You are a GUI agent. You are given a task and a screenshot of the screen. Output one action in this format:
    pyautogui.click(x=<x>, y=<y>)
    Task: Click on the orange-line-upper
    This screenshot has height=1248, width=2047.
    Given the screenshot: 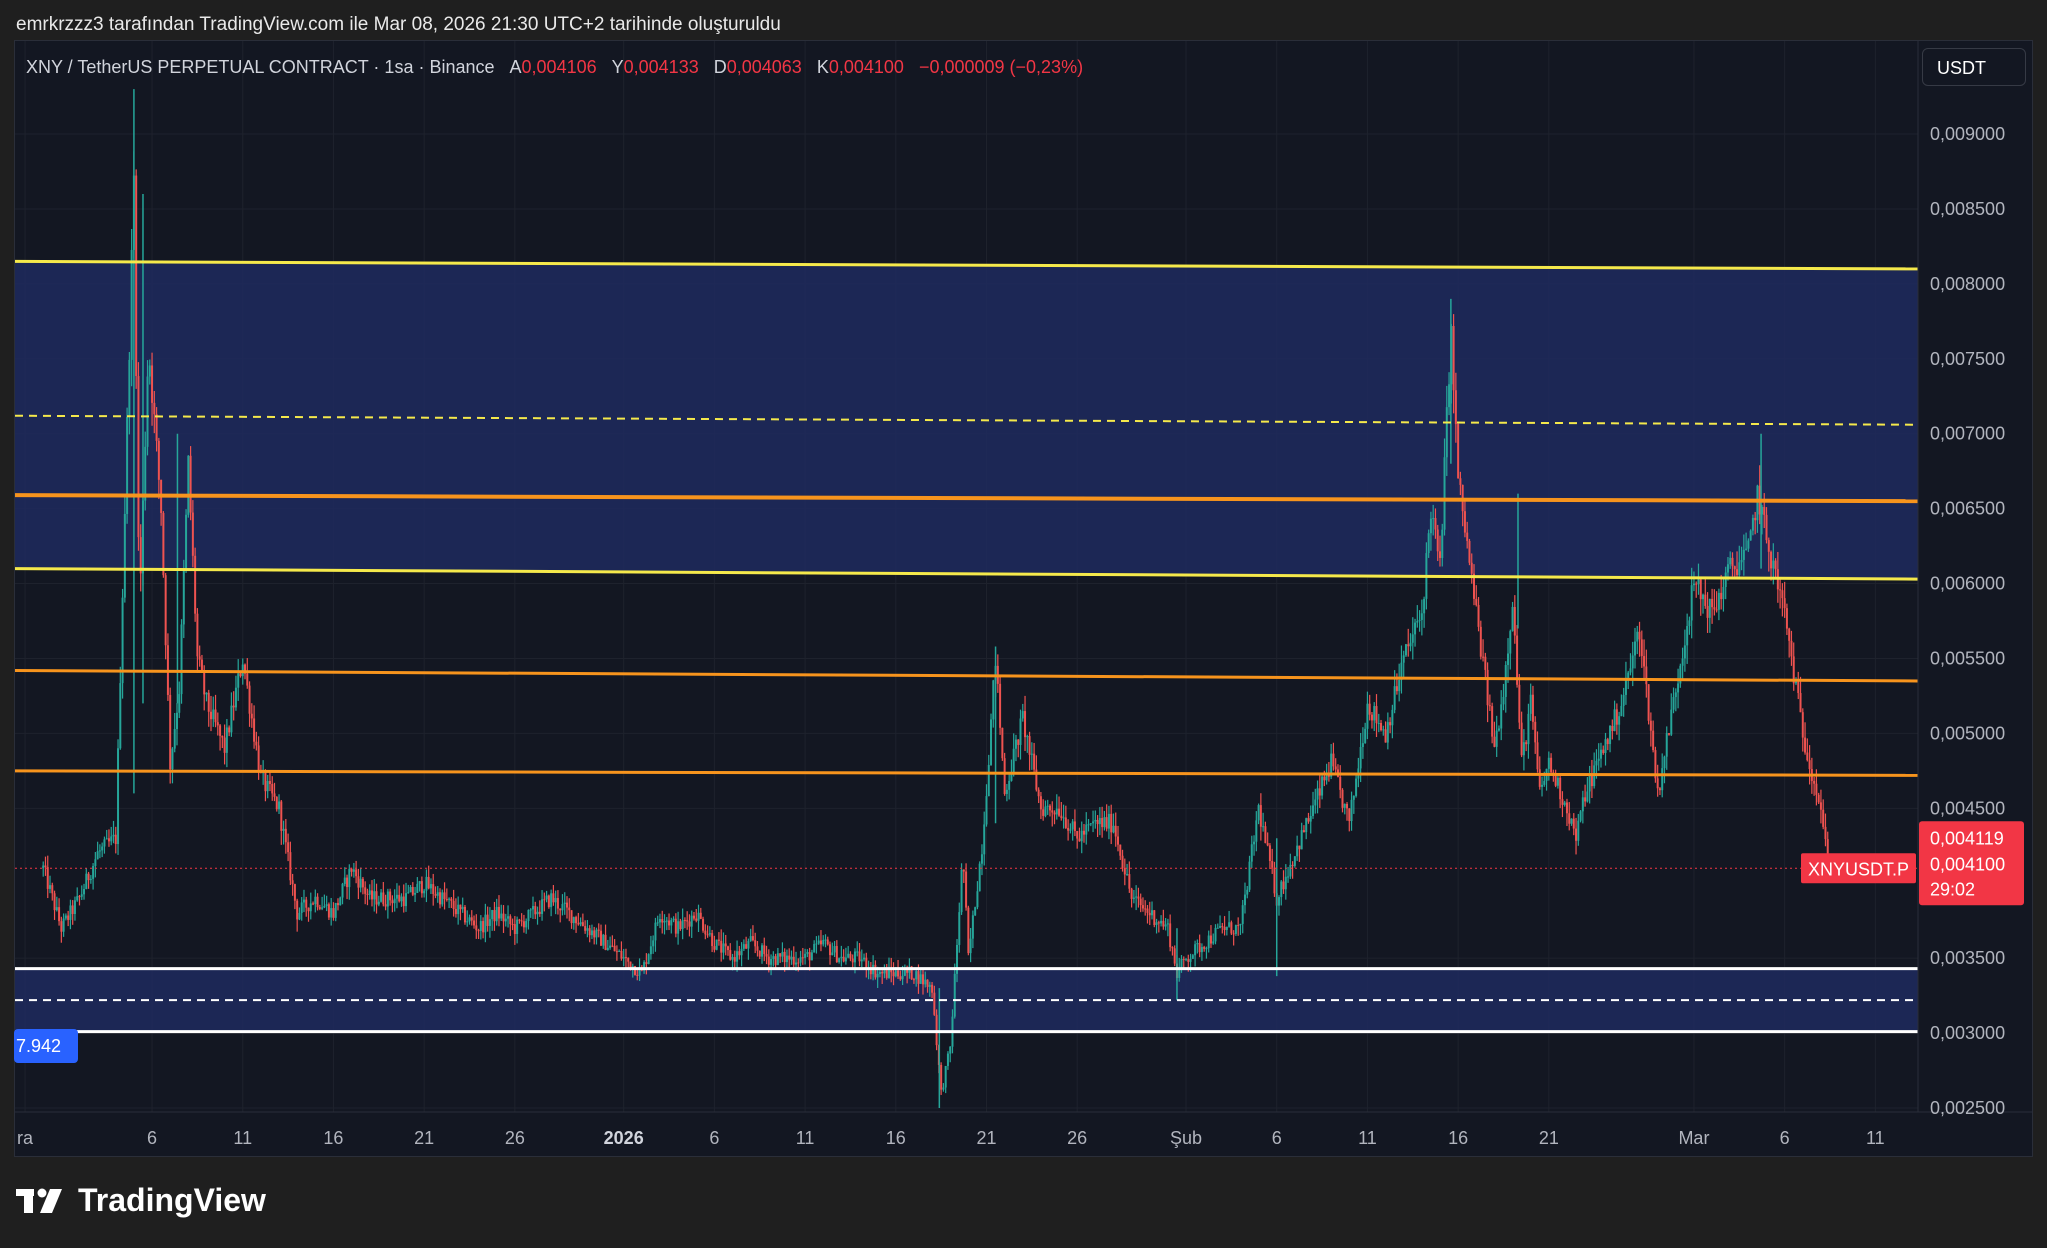 What is the action you would take?
    pyautogui.click(x=966, y=498)
    